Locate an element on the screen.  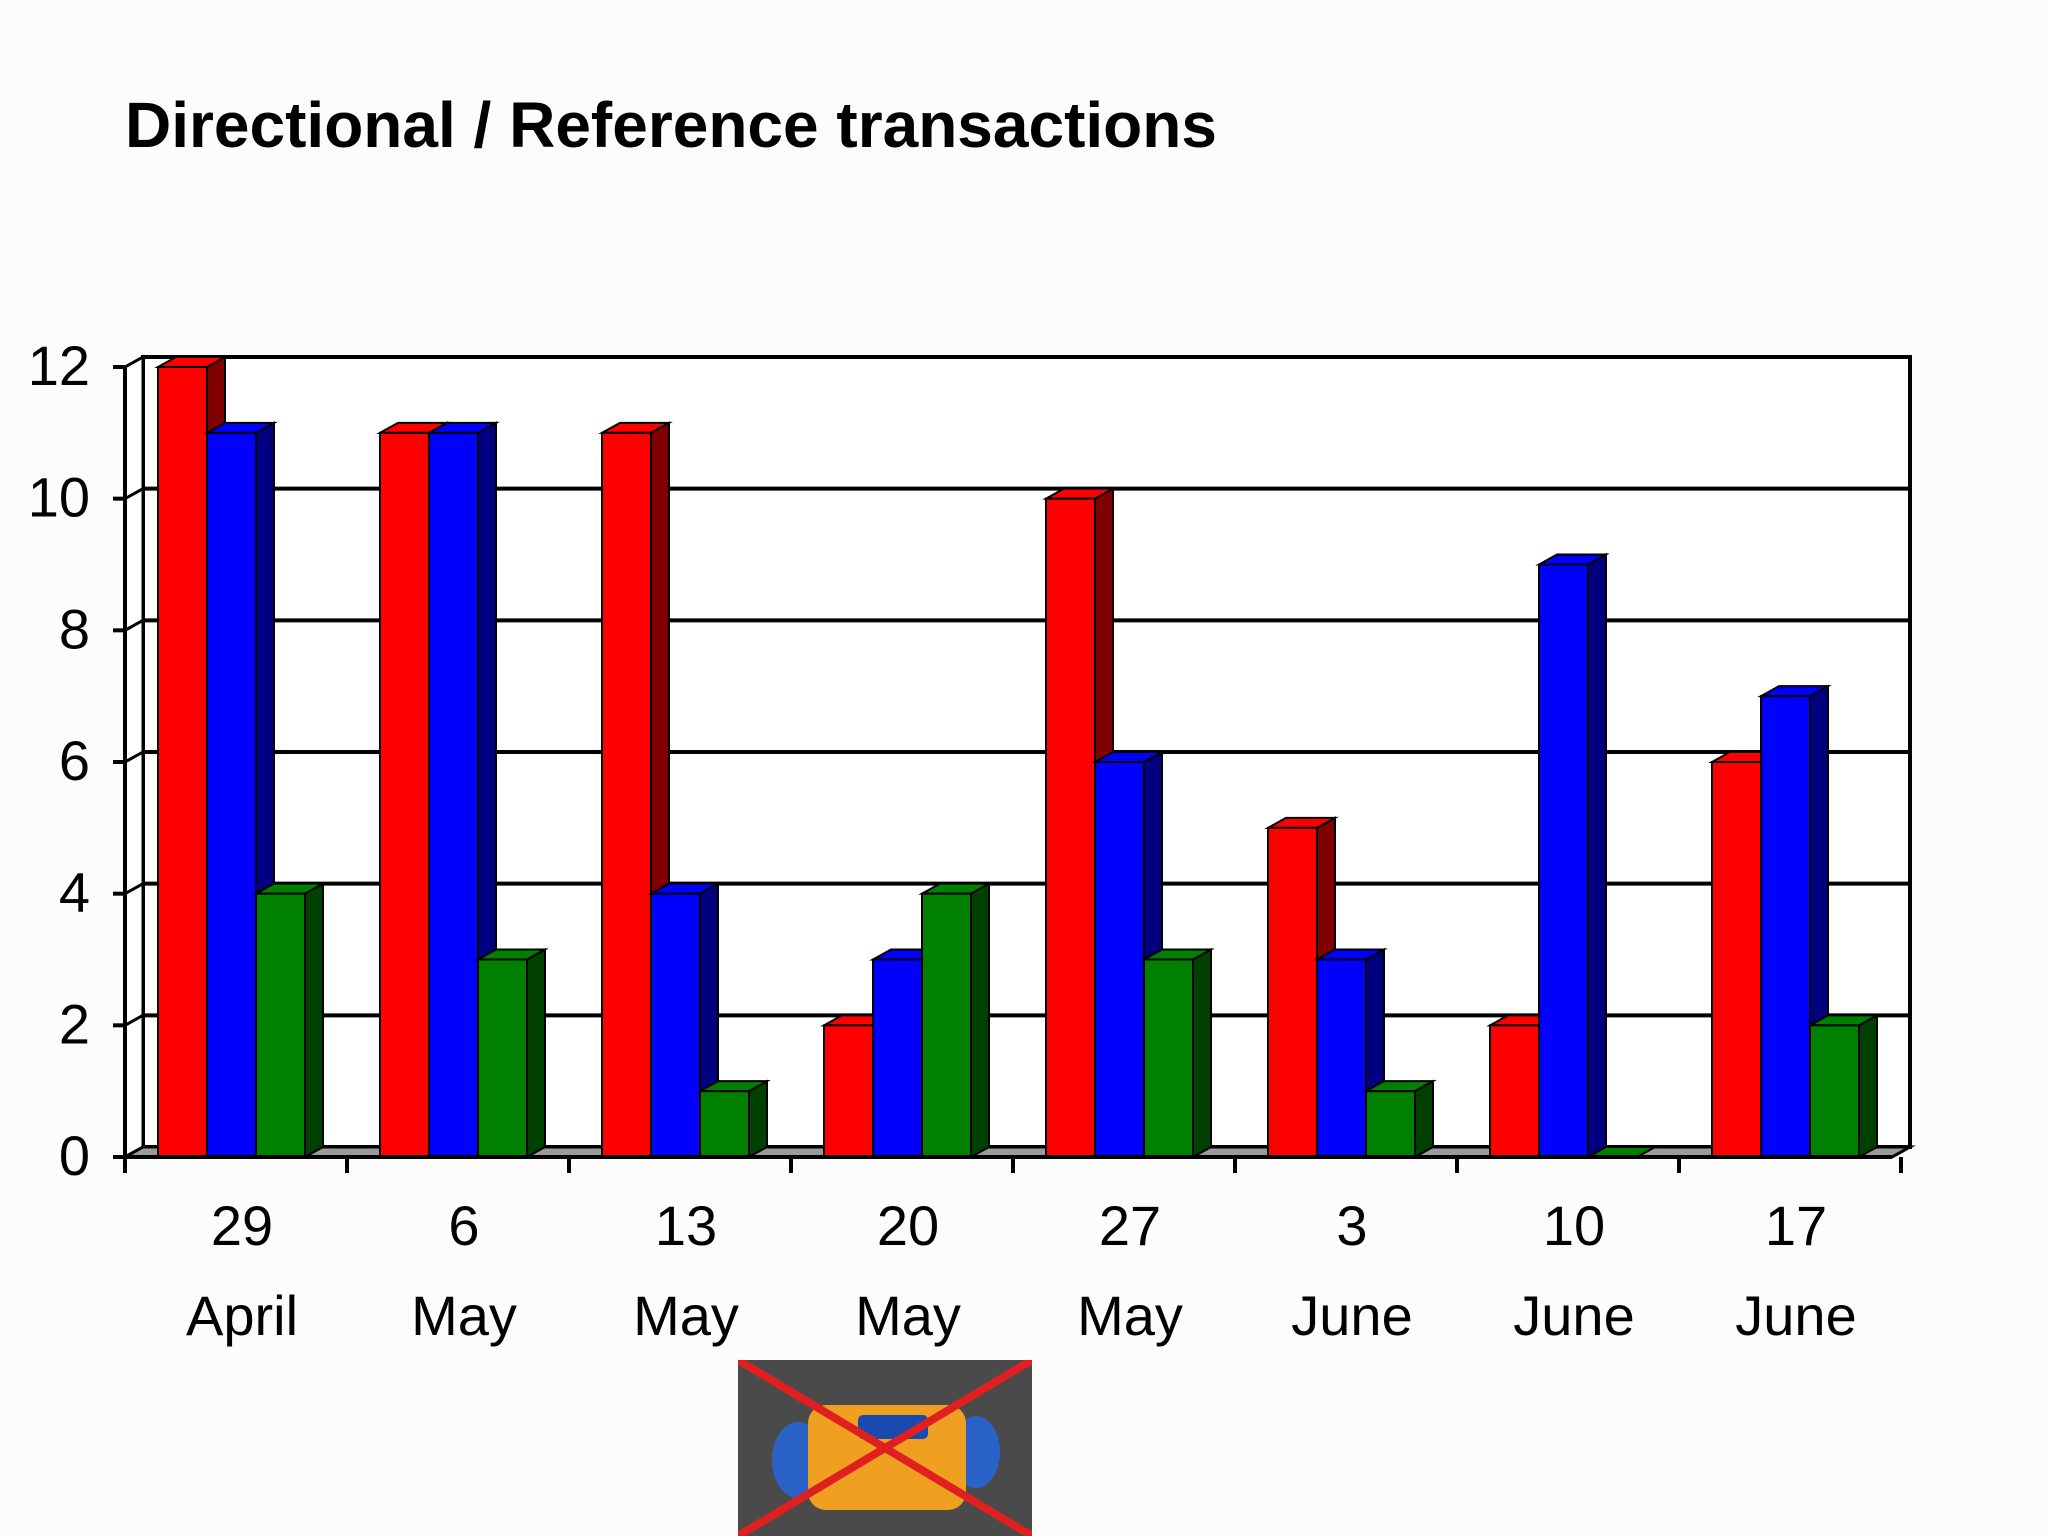
chart-title: Directional / Reference transactions is located at coordinates (671, 125).